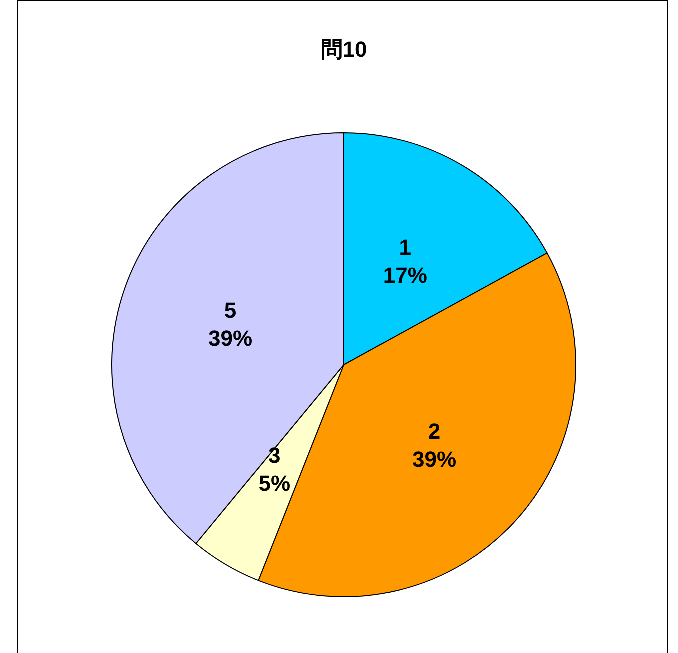 Image resolution: width=678 pixels, height=653 pixels. Describe the element at coordinates (344, 49) in the screenshot. I see `chart-title: 問10` at that location.